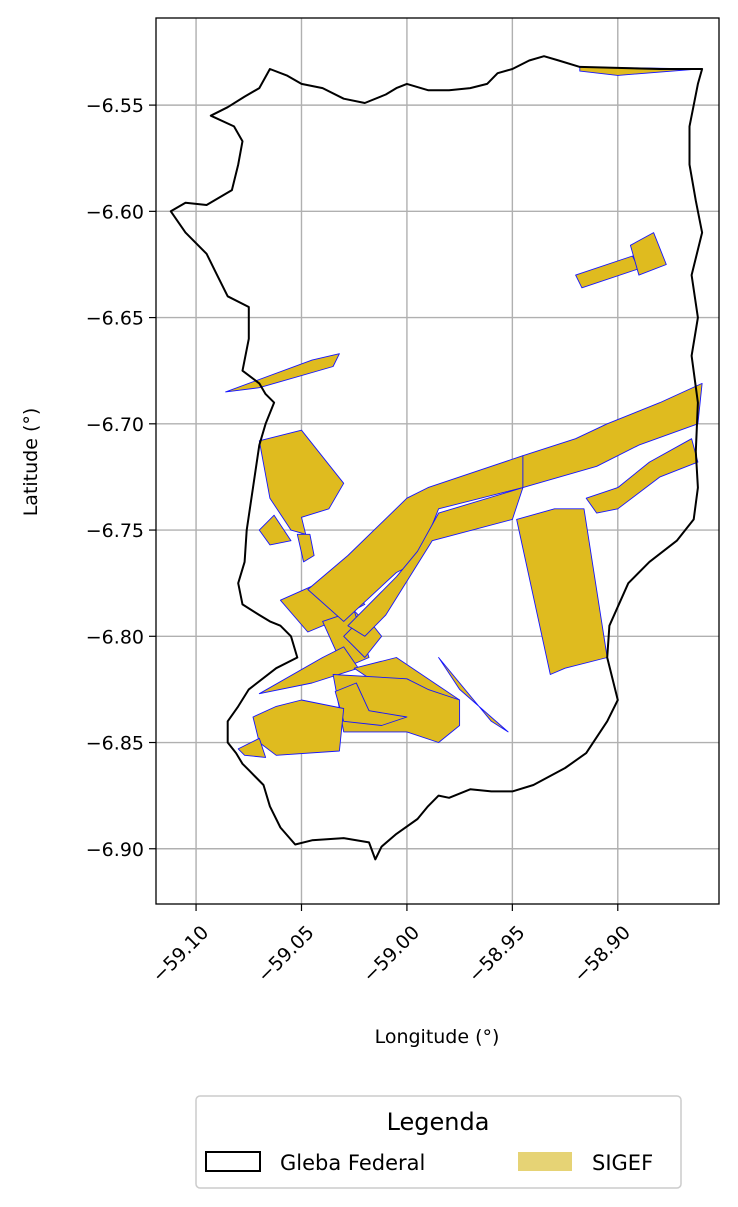 Image resolution: width=738 pixels, height=1207 pixels. What do you see at coordinates (180, 954) in the screenshot?
I see `x-tick-label: −59.10` at bounding box center [180, 954].